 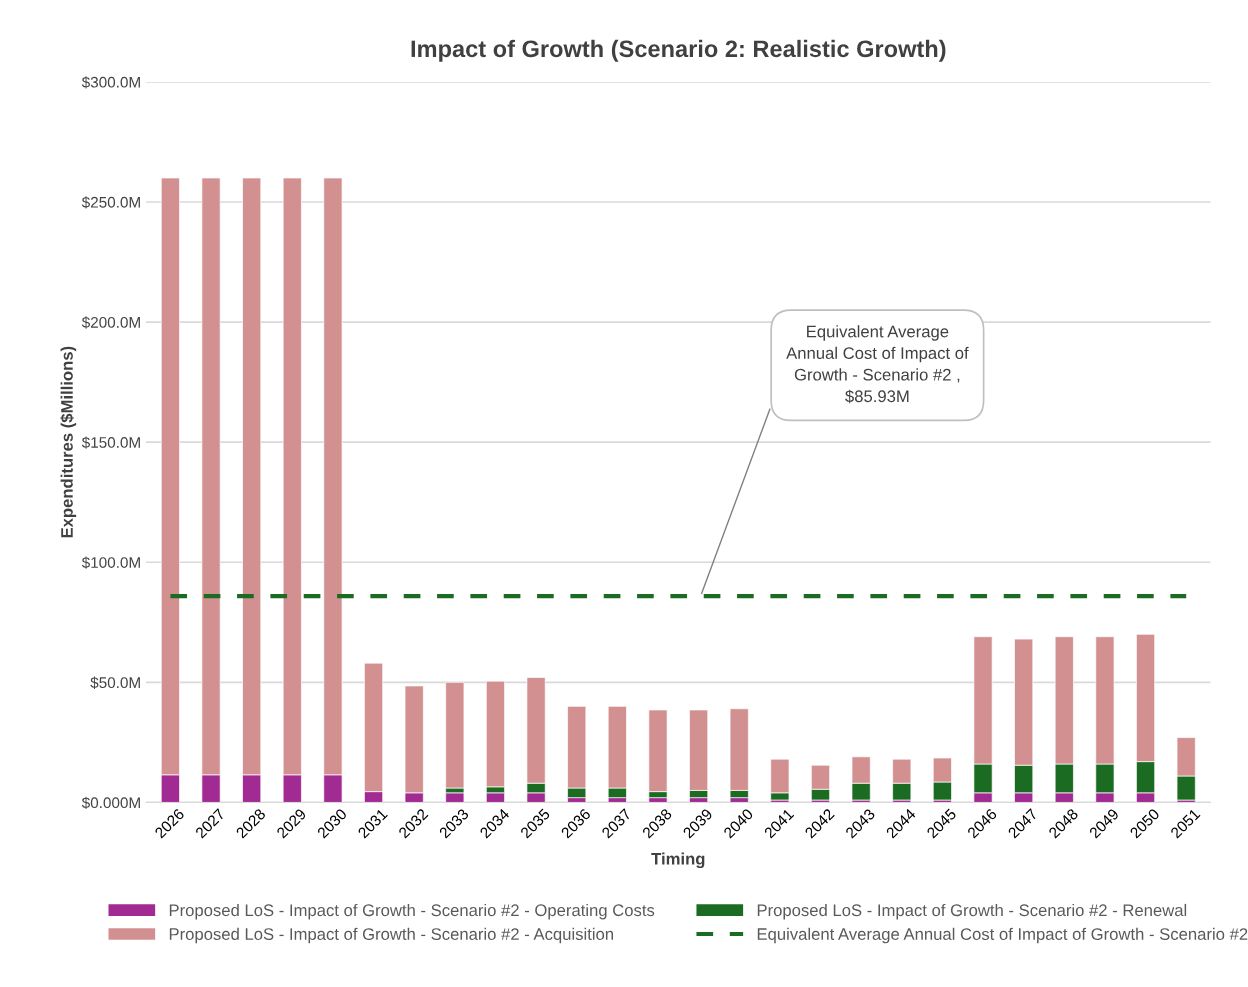 What do you see at coordinates (110, 442) in the screenshot?
I see `y-tick-label: $150.0M` at bounding box center [110, 442].